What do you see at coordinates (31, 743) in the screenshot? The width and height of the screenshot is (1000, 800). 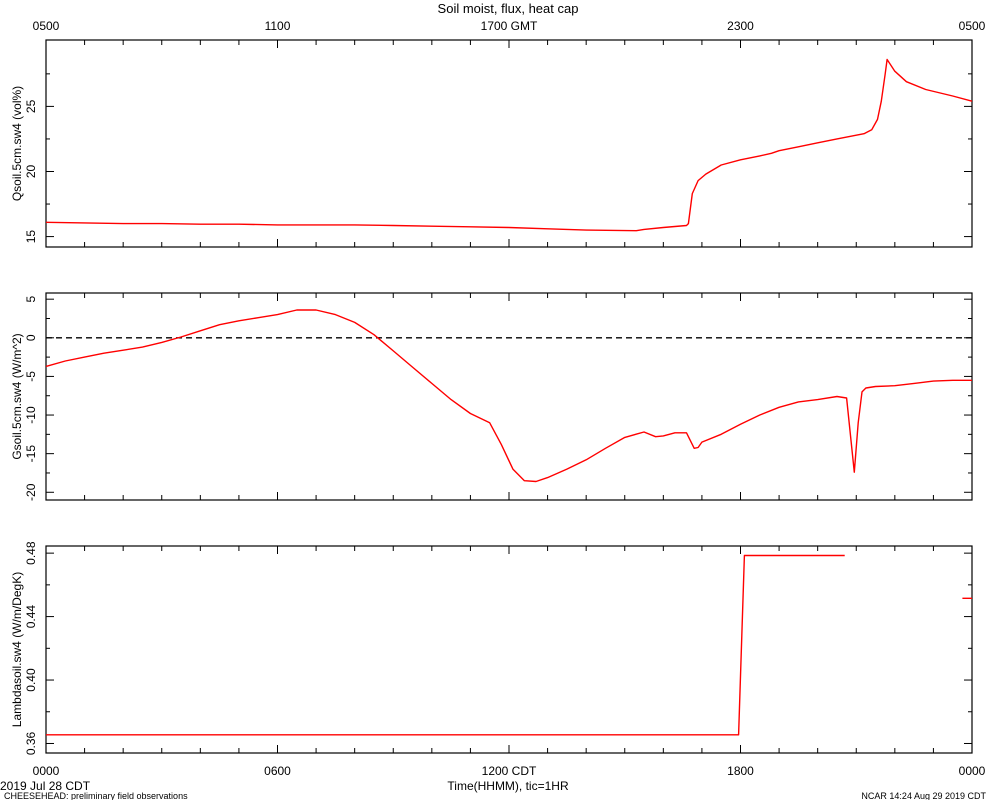 I see `y-tick-label: 0.36` at bounding box center [31, 743].